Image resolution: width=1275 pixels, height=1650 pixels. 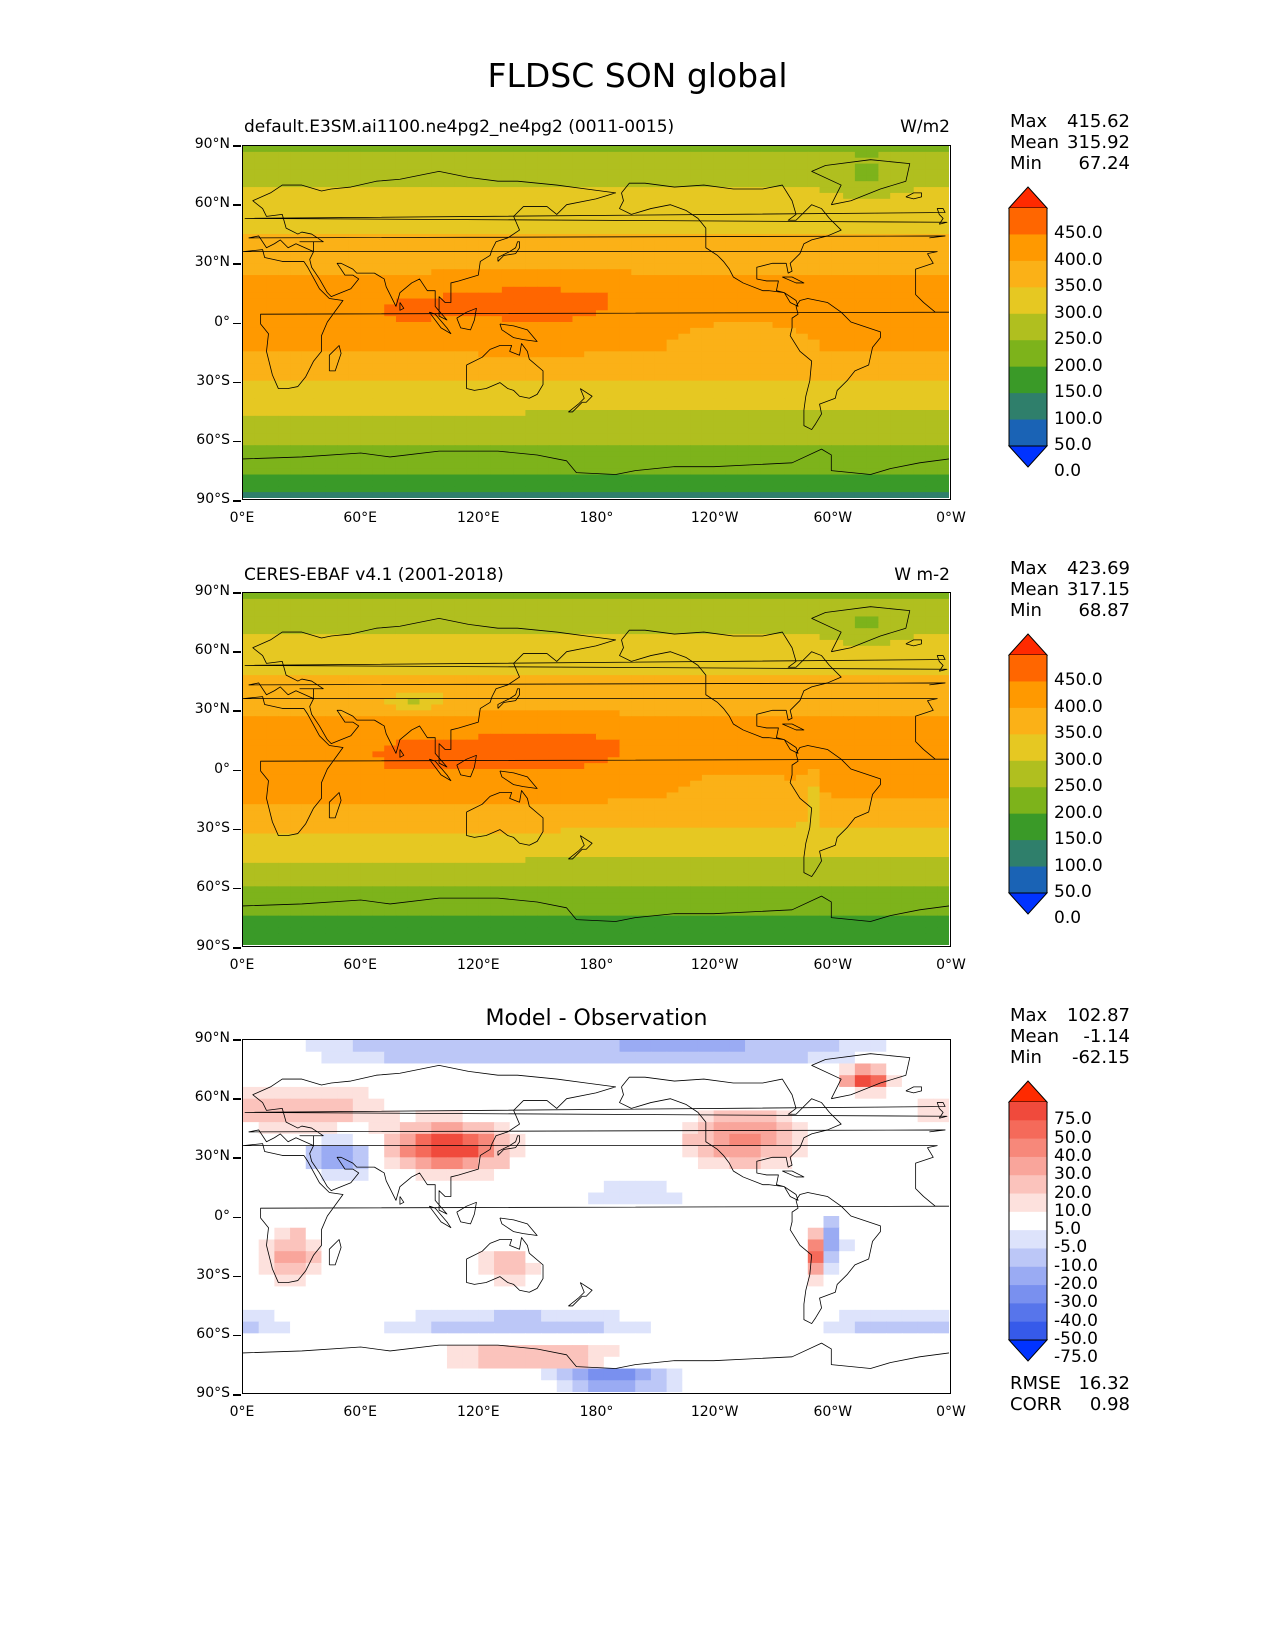 What do you see at coordinates (1028, 407) in the screenshot?
I see `colorbar-segment` at bounding box center [1028, 407].